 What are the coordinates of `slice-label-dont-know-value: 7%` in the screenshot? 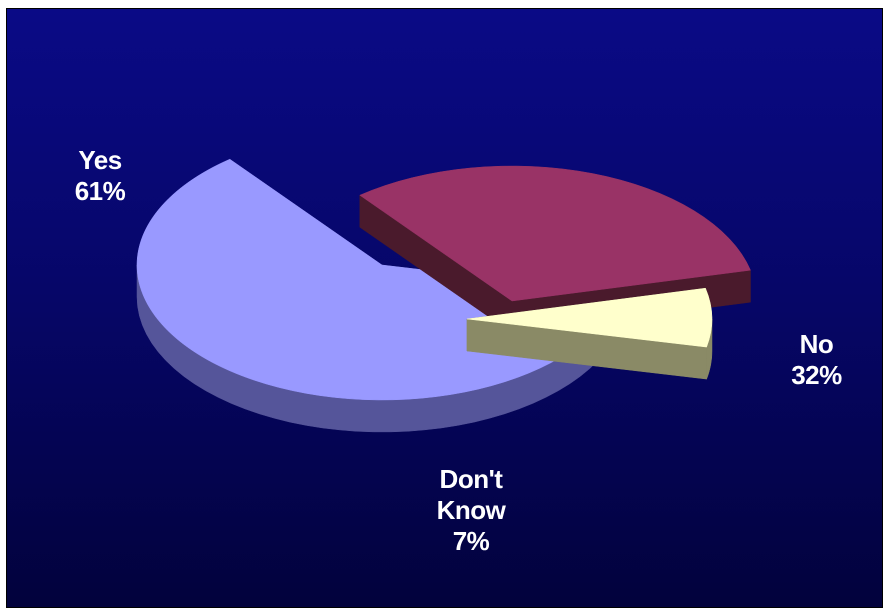 It's located at (471, 541).